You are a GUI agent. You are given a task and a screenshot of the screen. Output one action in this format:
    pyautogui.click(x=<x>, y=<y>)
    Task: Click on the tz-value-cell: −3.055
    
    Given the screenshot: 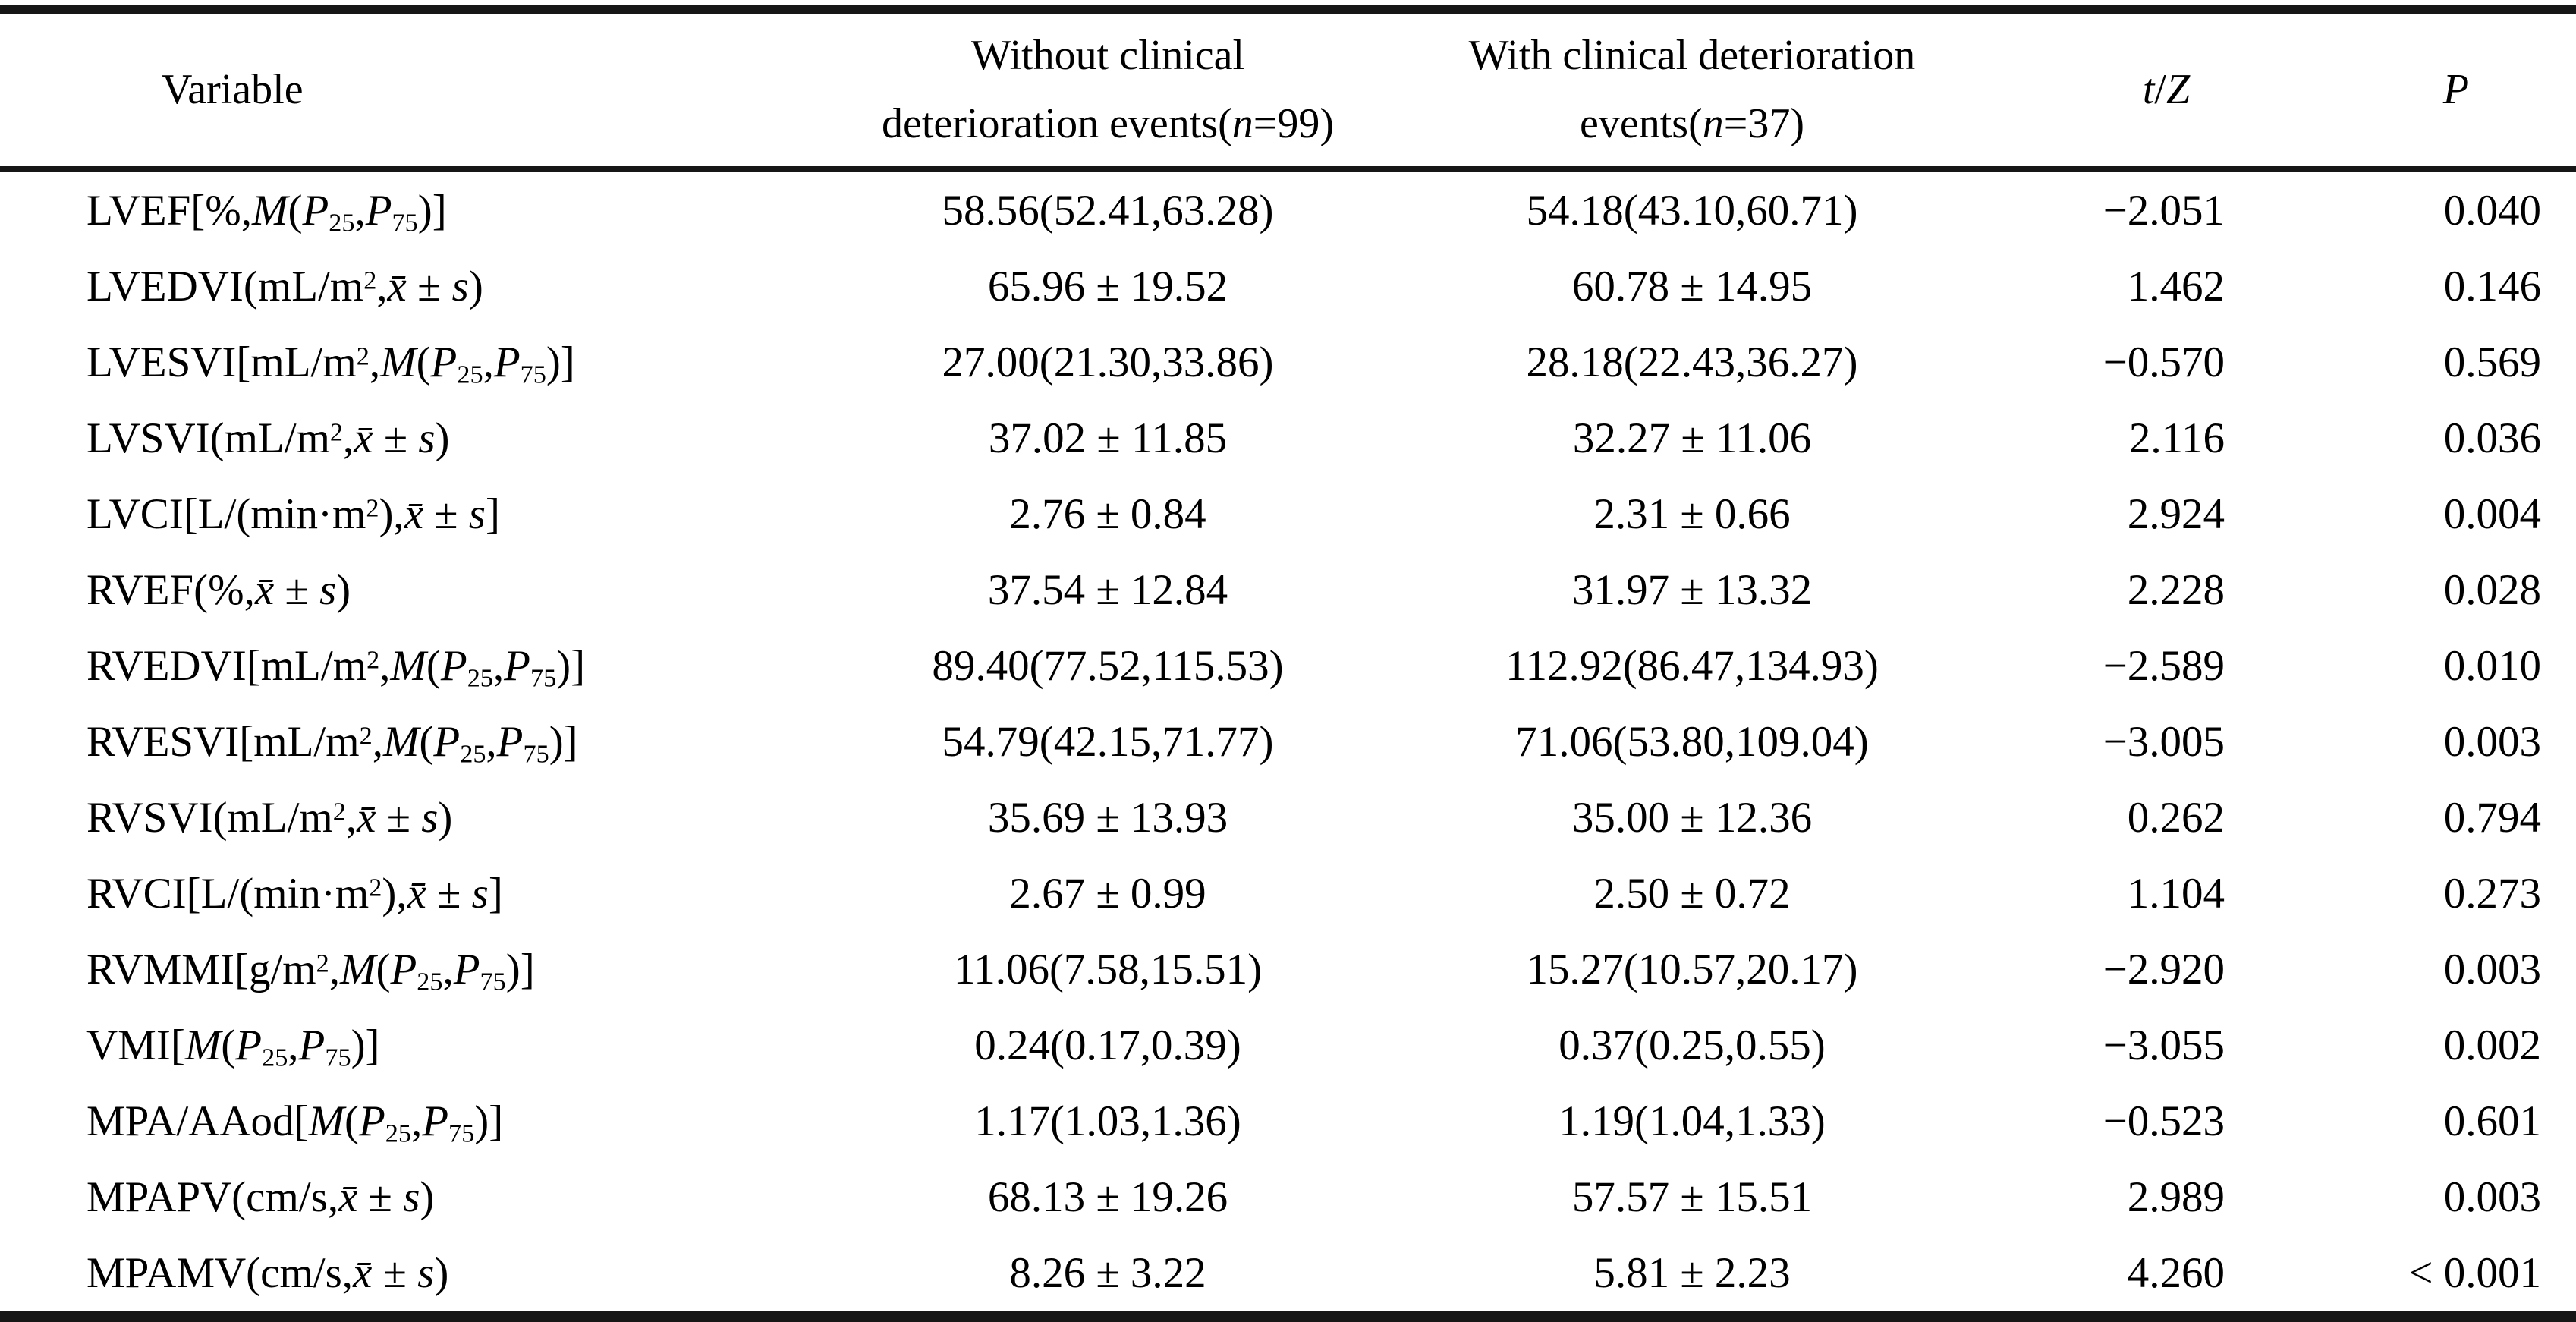 What is the action you would take?
    pyautogui.click(x=2164, y=1045)
    